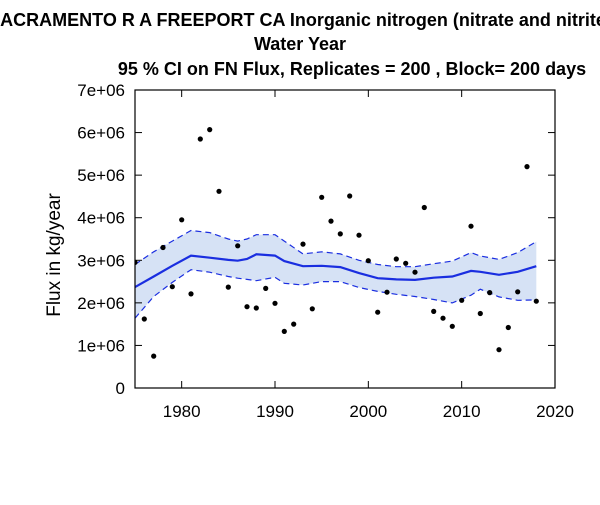  What do you see at coordinates (336, 294) in the screenshot?
I see `ci-lower-line` at bounding box center [336, 294].